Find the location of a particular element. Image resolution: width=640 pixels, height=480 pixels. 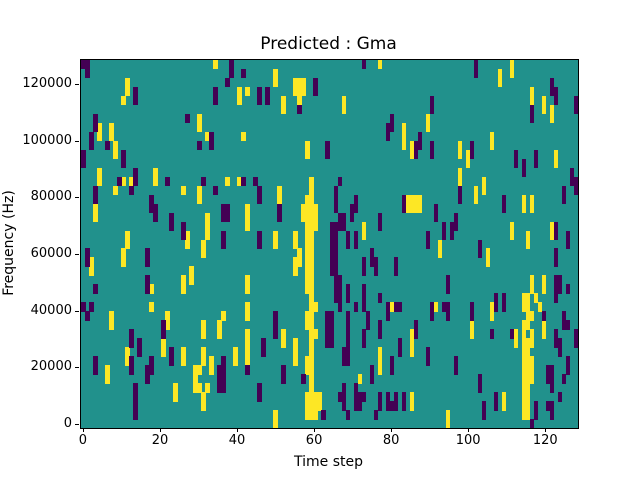

x-tick-label: 60 is located at coordinates (314, 440).